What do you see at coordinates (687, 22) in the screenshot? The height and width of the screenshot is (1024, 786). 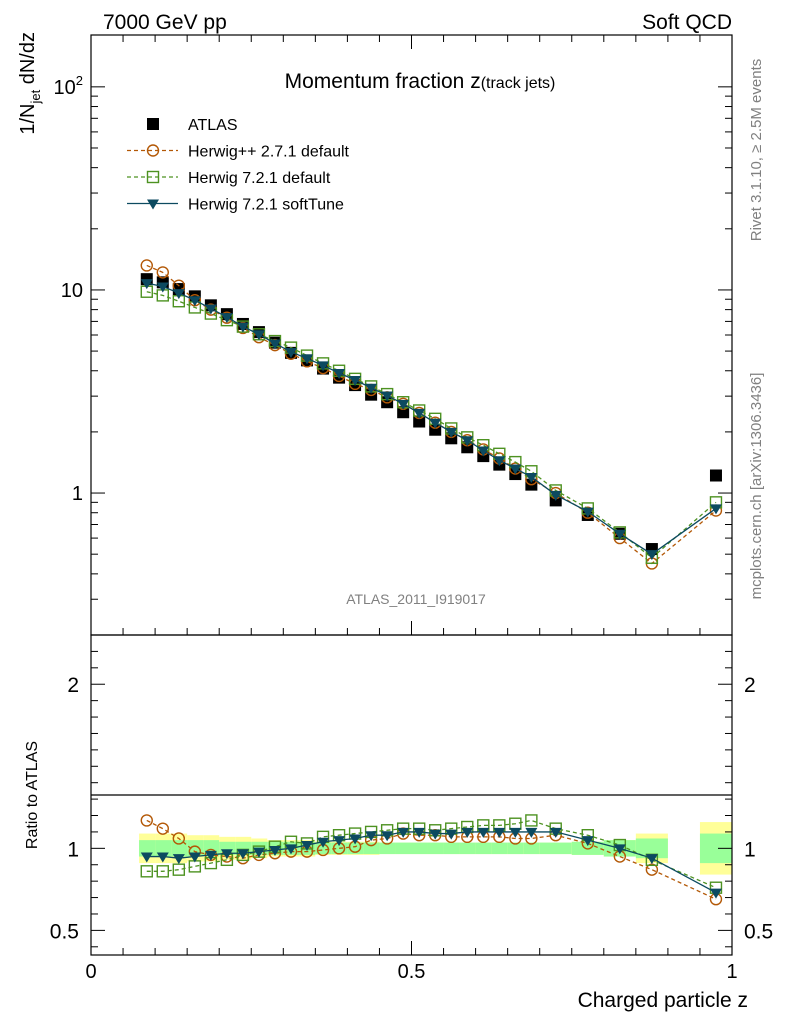 I see `header-category: Soft QCD` at bounding box center [687, 22].